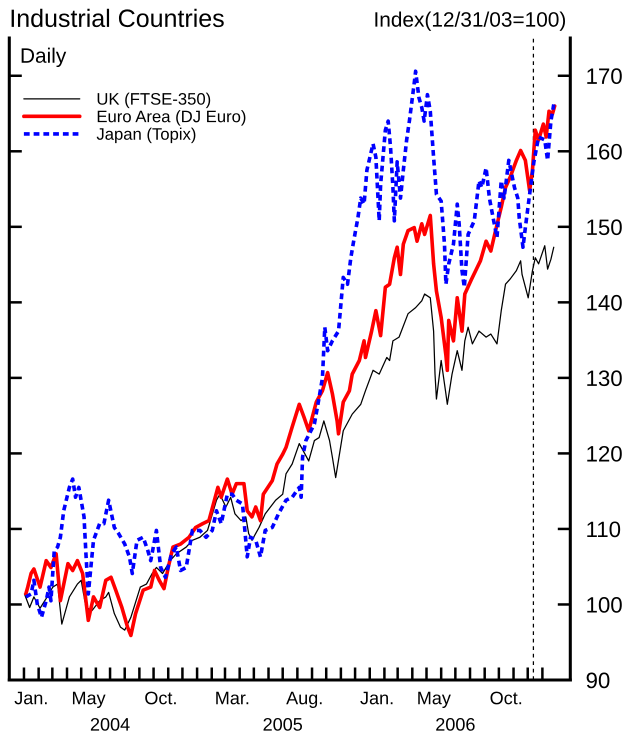 This screenshot has height=738, width=629. What do you see at coordinates (232, 698) in the screenshot?
I see `x-tick-label: Mar.` at bounding box center [232, 698].